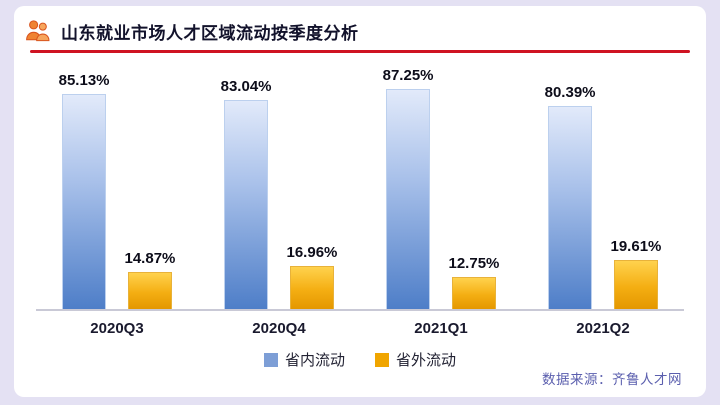 The image size is (720, 405). What do you see at coordinates (360, 359) in the screenshot?
I see `legend: 省内流动 省外流动` at bounding box center [360, 359].